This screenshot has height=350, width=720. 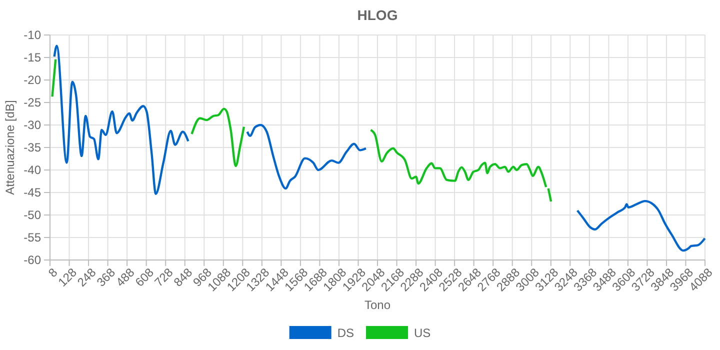 What do you see at coordinates (53, 272) in the screenshot?
I see `x-tick-label: 8` at bounding box center [53, 272].